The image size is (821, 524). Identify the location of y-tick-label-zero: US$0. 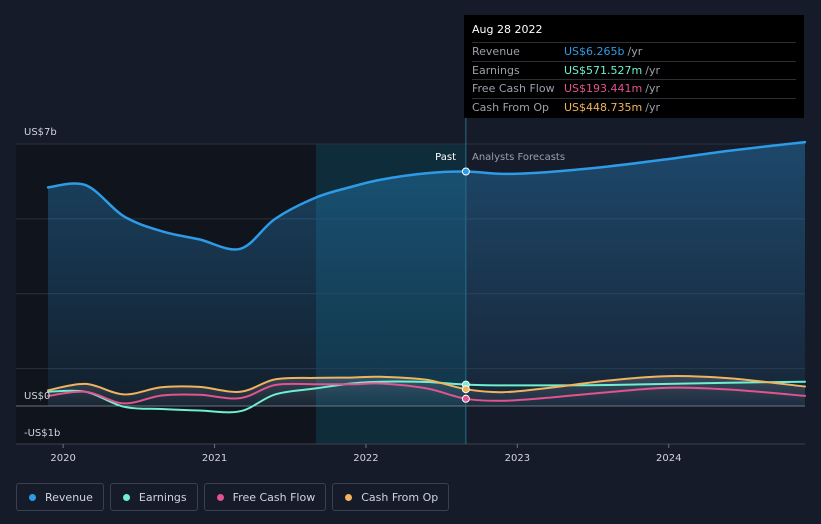
(37, 396).